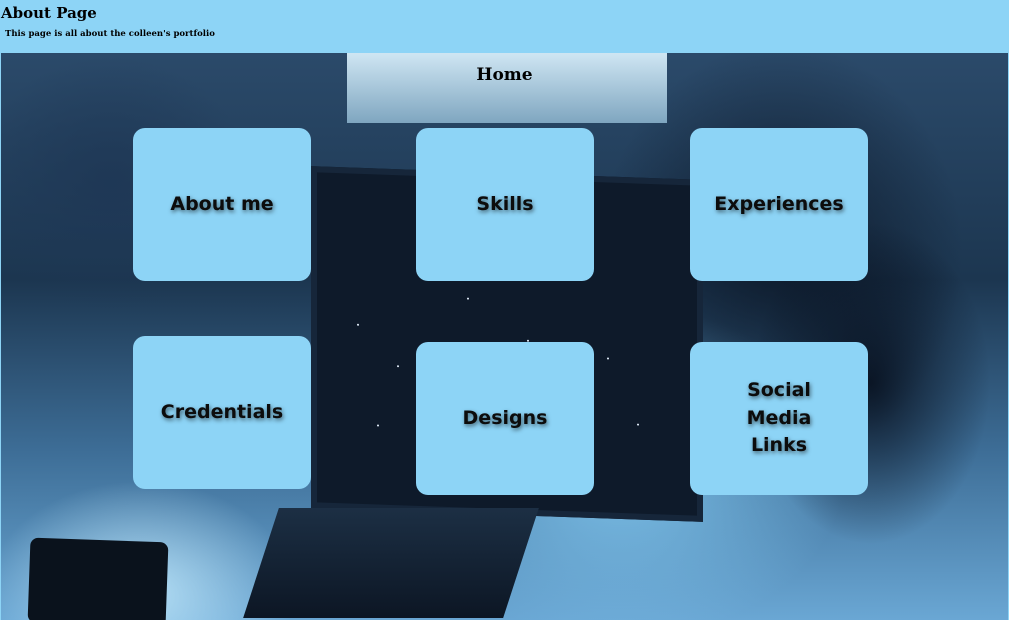  What do you see at coordinates (49, 13) in the screenshot?
I see `page-title: About Page` at bounding box center [49, 13].